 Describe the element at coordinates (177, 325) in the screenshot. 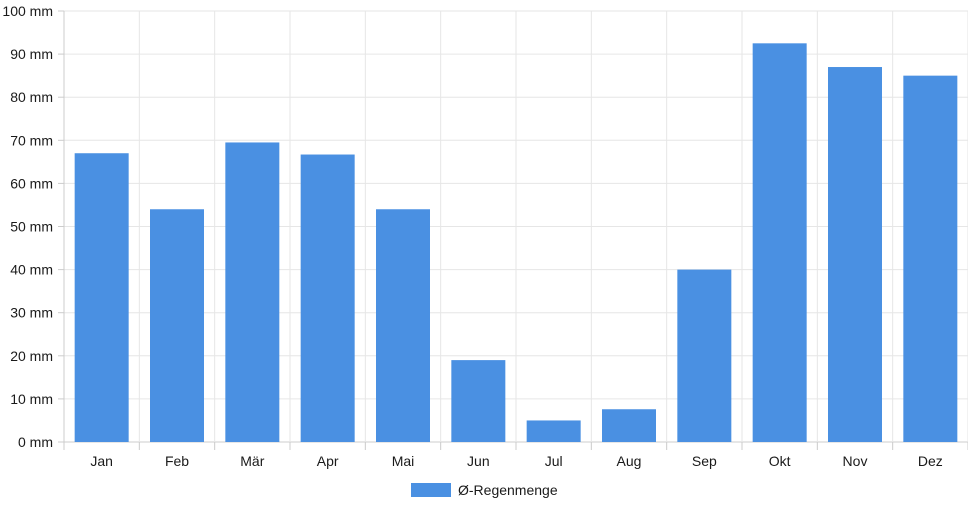

I see `bar-feb` at that location.